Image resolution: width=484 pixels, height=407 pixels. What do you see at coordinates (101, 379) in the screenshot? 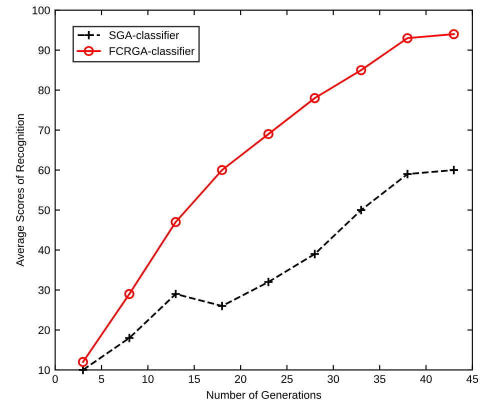
I see `x-tick-label: 5` at bounding box center [101, 379].